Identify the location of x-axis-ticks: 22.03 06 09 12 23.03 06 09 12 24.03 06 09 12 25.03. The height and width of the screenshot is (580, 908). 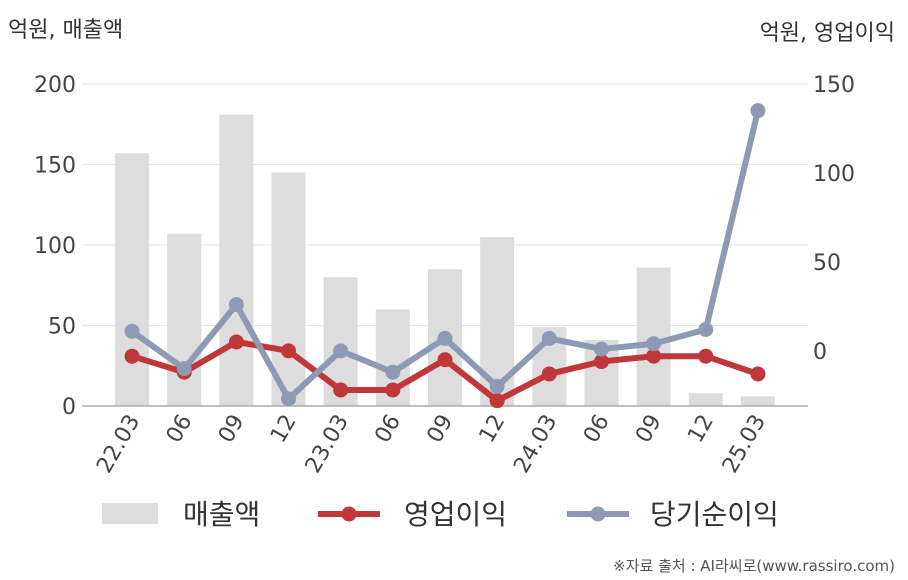
(431, 443).